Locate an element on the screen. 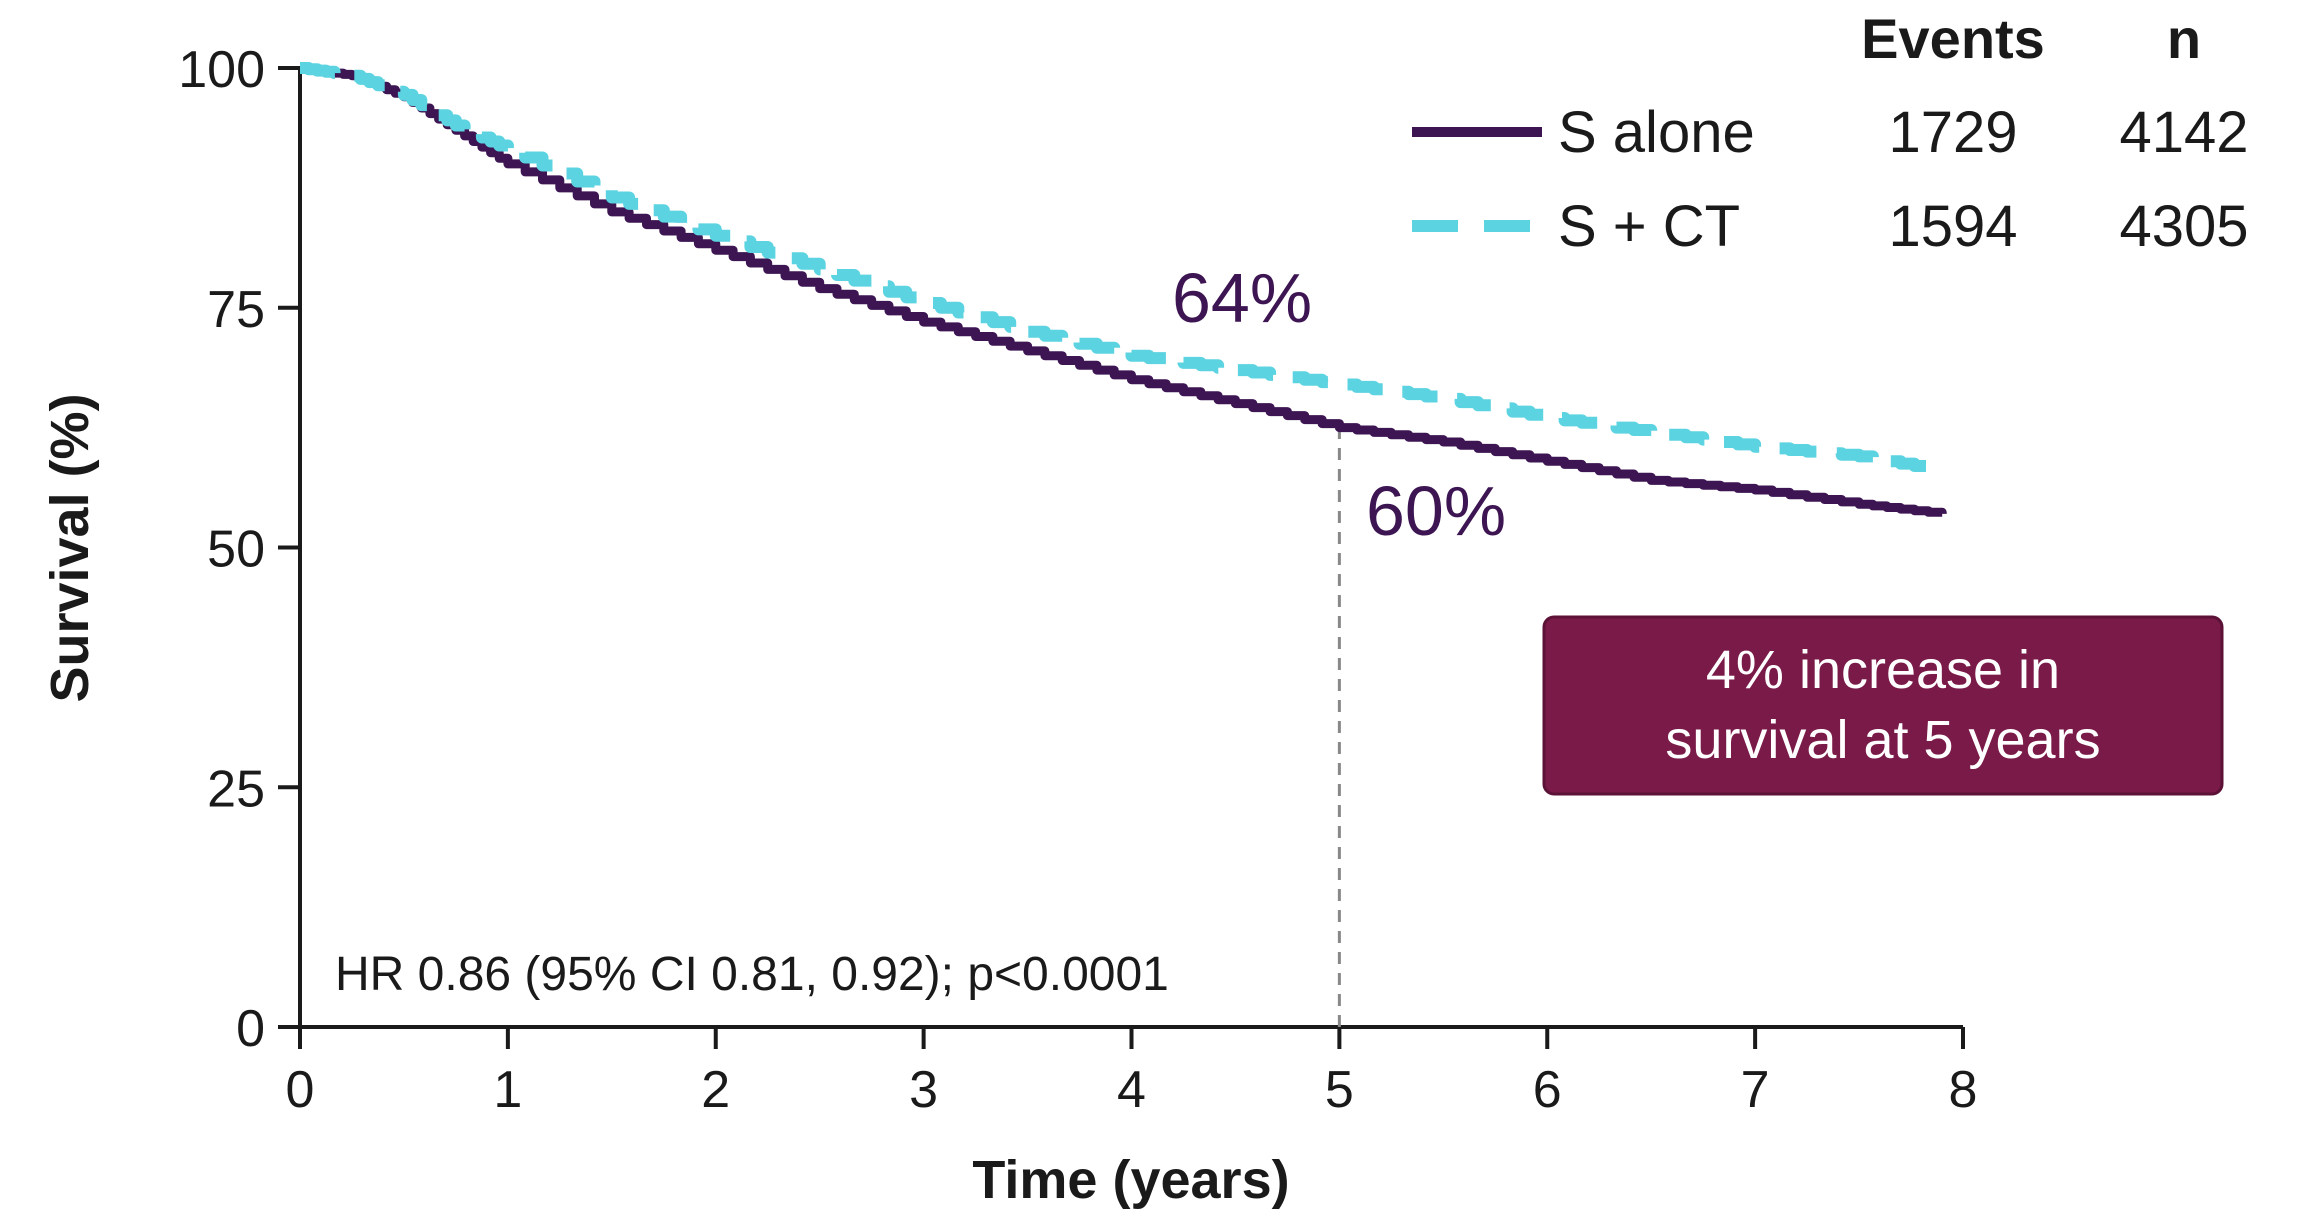  y-tick-label: 0 is located at coordinates (250, 1029).